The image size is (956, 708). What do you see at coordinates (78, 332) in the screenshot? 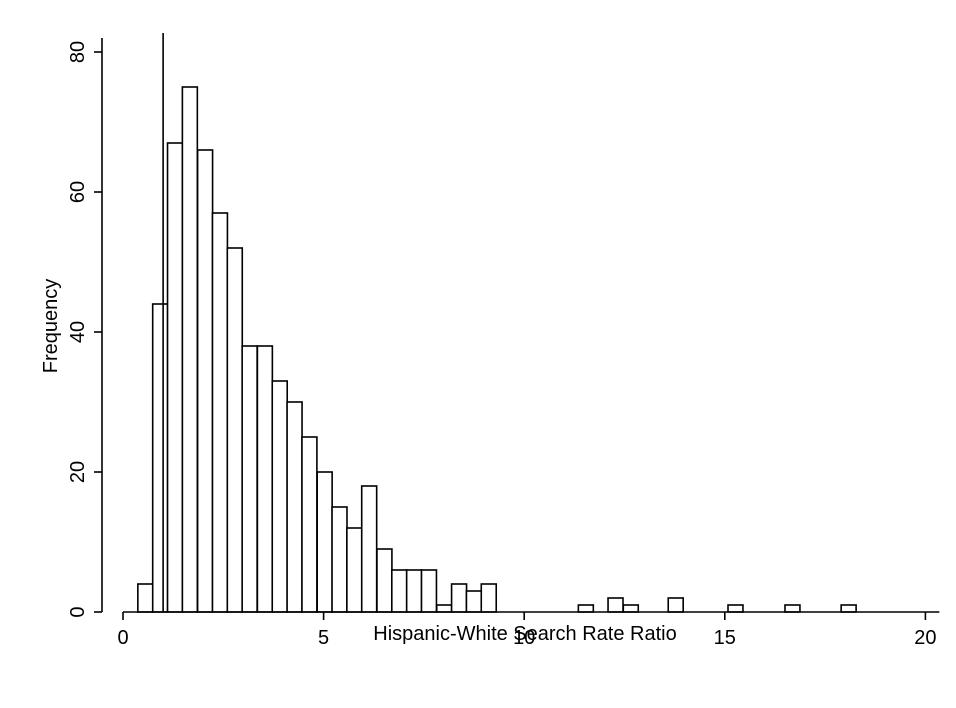
I see `y-tick-label: 40` at bounding box center [78, 332].